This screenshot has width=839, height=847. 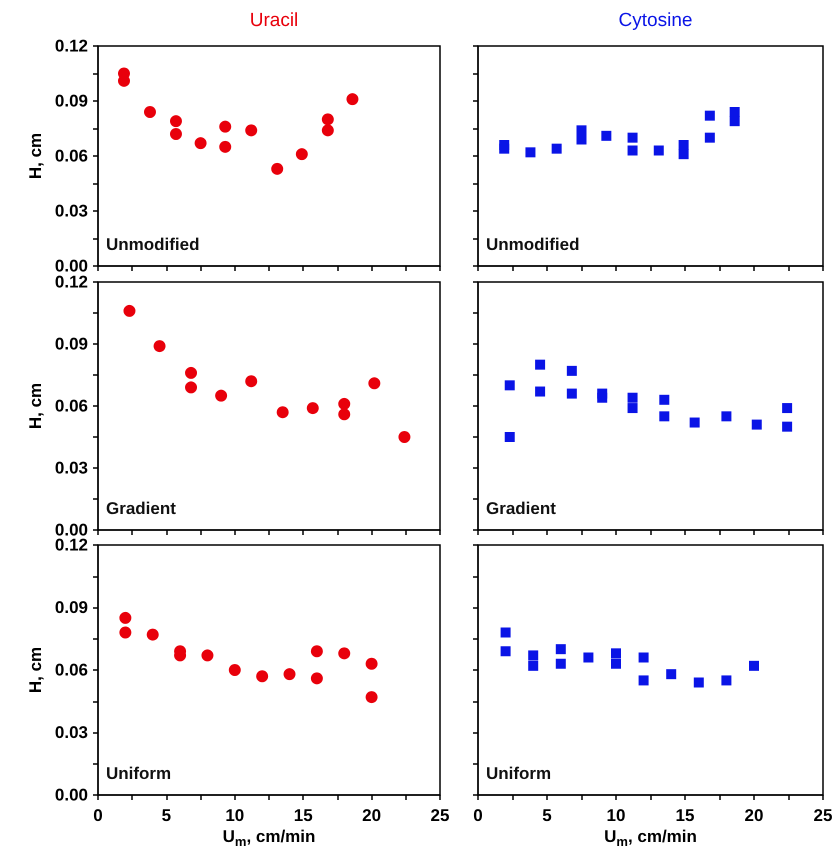 I want to click on chart-title: Cytosine, so click(x=655, y=20).